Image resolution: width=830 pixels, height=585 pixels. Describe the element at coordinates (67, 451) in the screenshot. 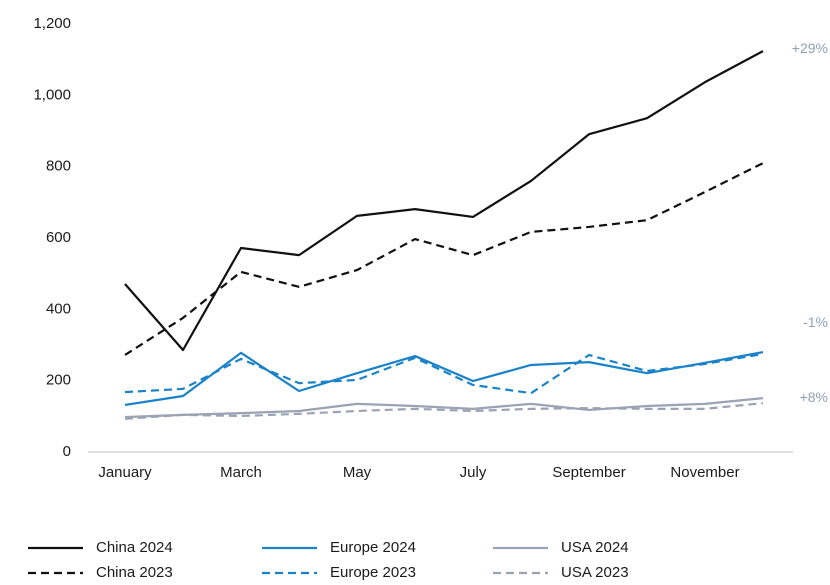

I see `y-tick-label: 0` at that location.